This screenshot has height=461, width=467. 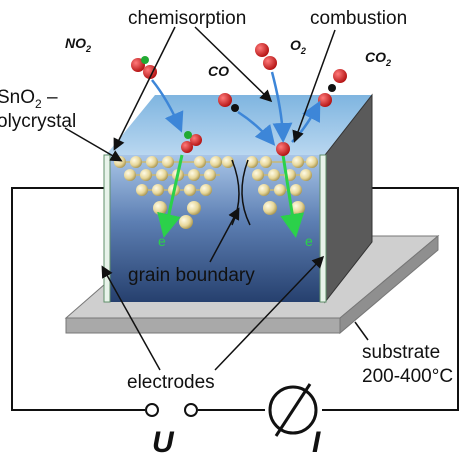 I want to click on ammeter-needle, so click(x=293, y=410).